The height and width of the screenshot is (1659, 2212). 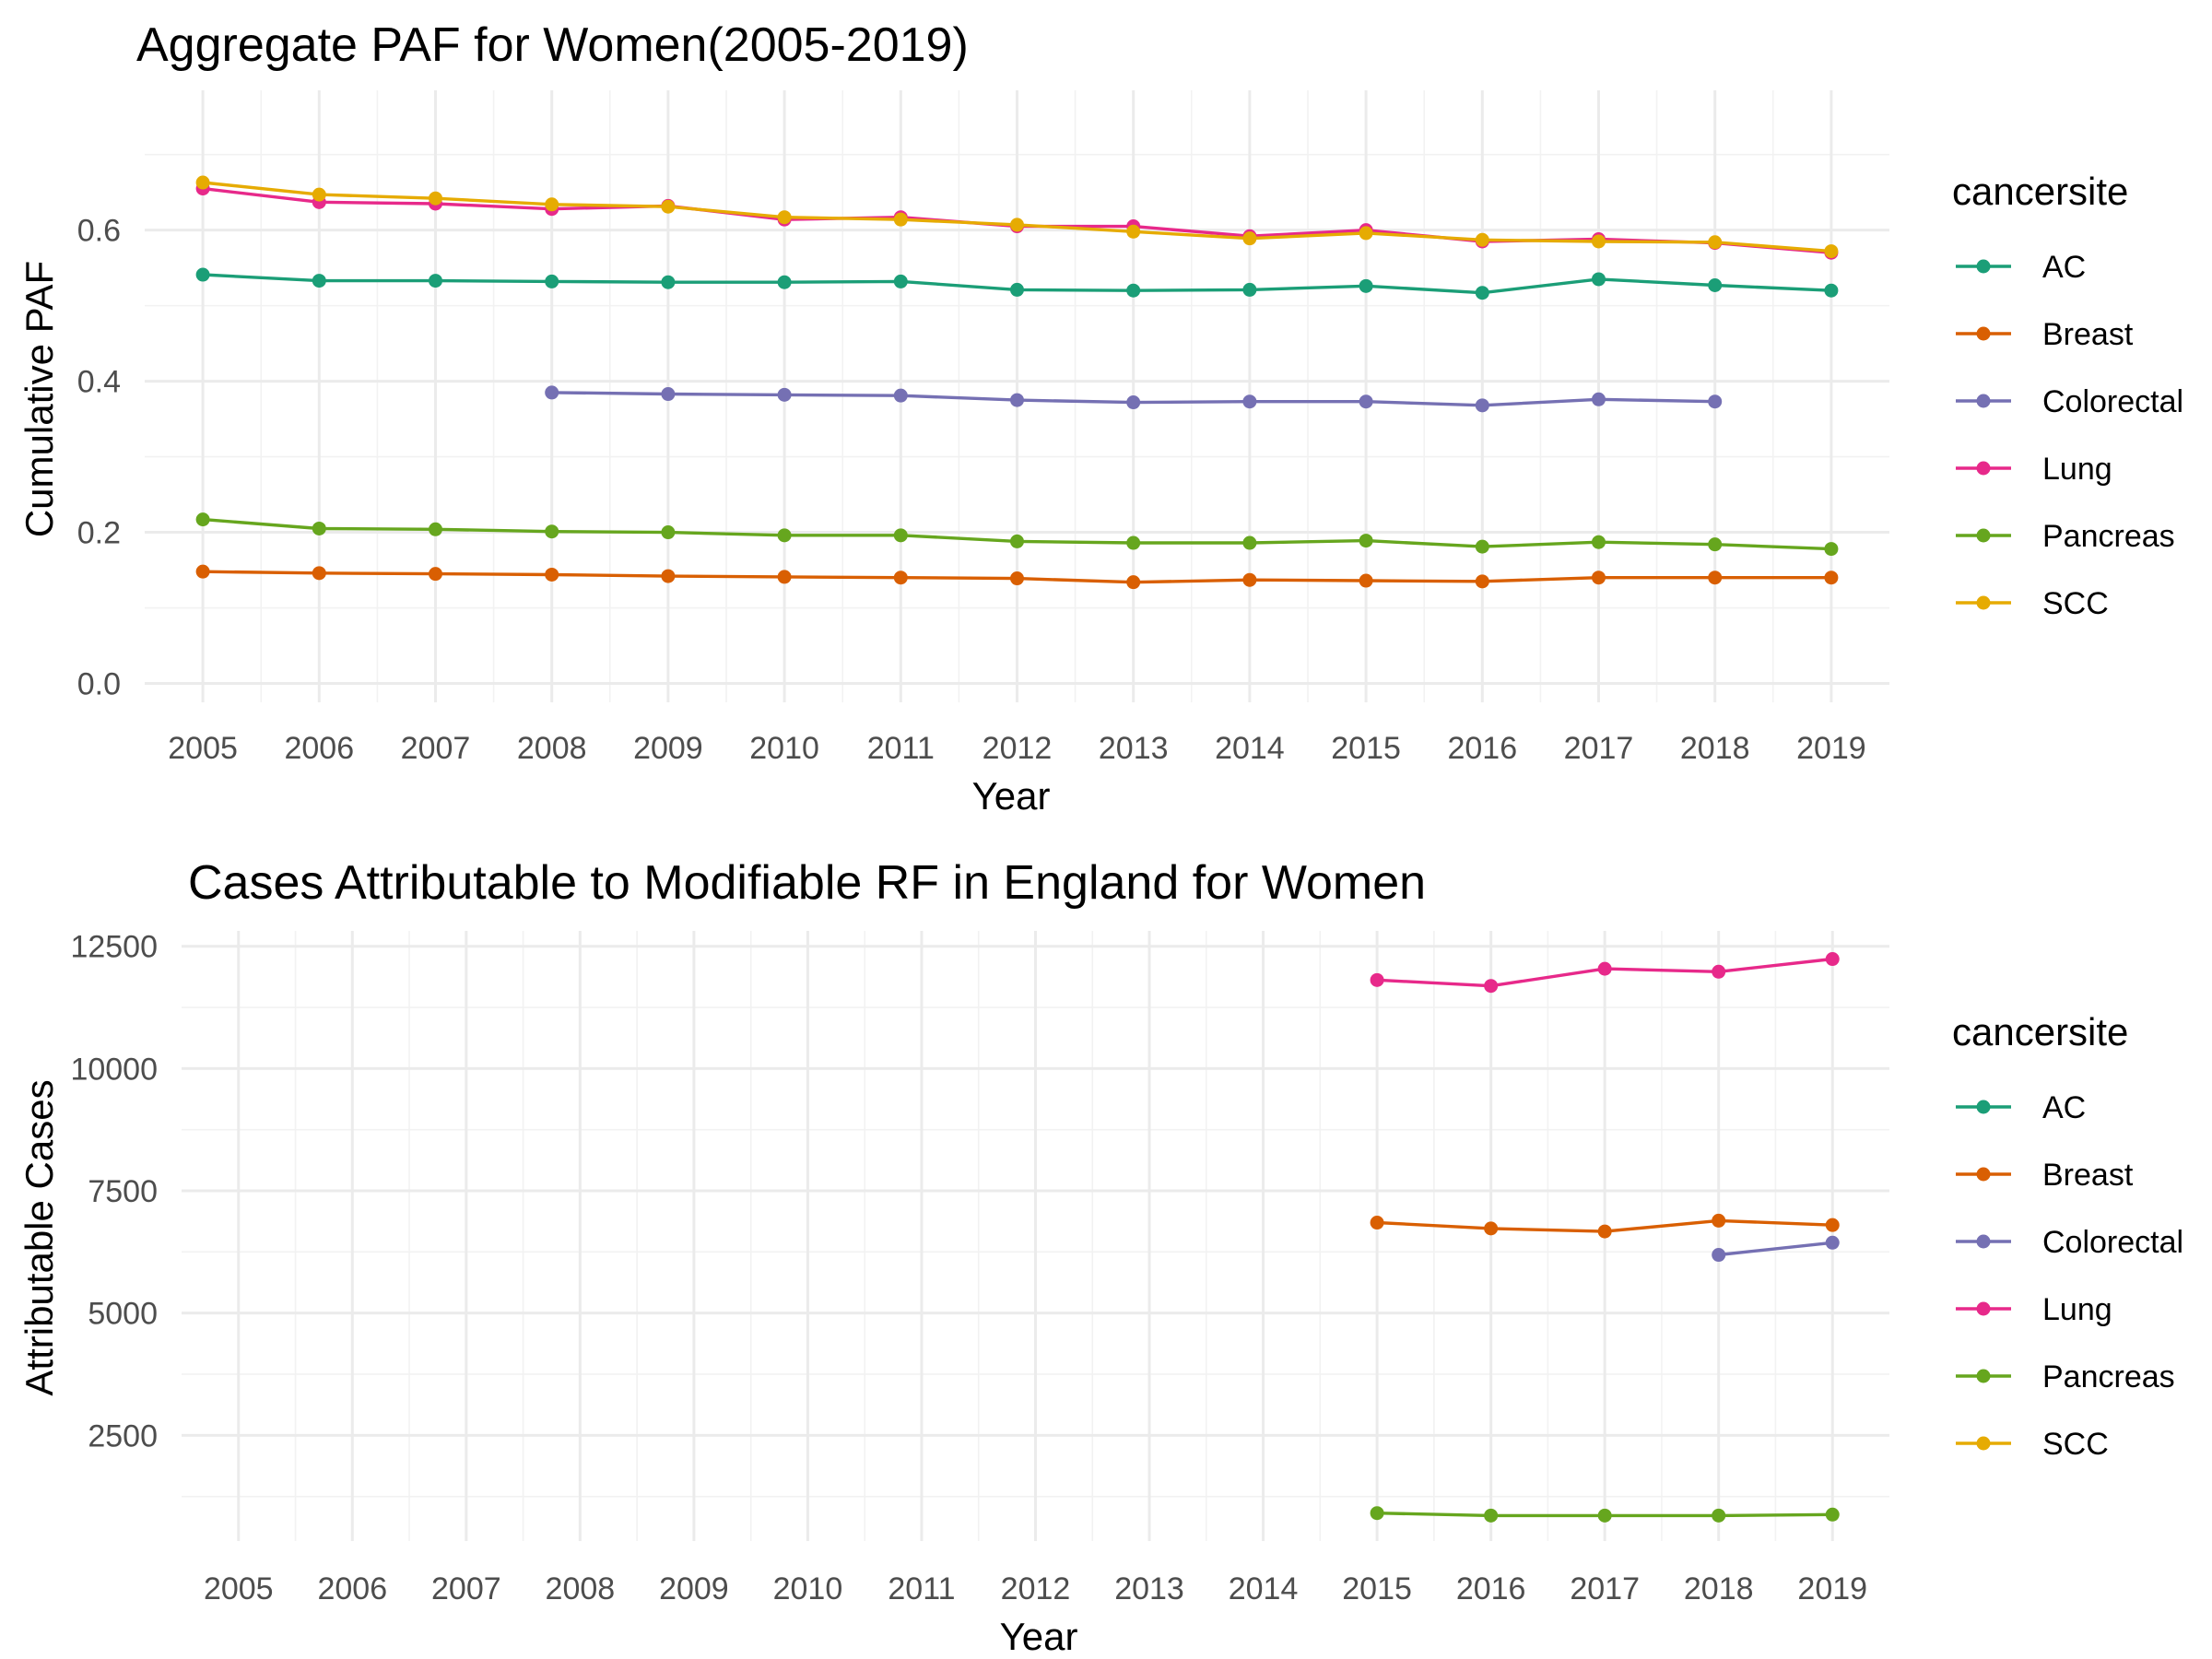 What do you see at coordinates (466, 1588) in the screenshot?
I see `x-tick-label: 2007` at bounding box center [466, 1588].